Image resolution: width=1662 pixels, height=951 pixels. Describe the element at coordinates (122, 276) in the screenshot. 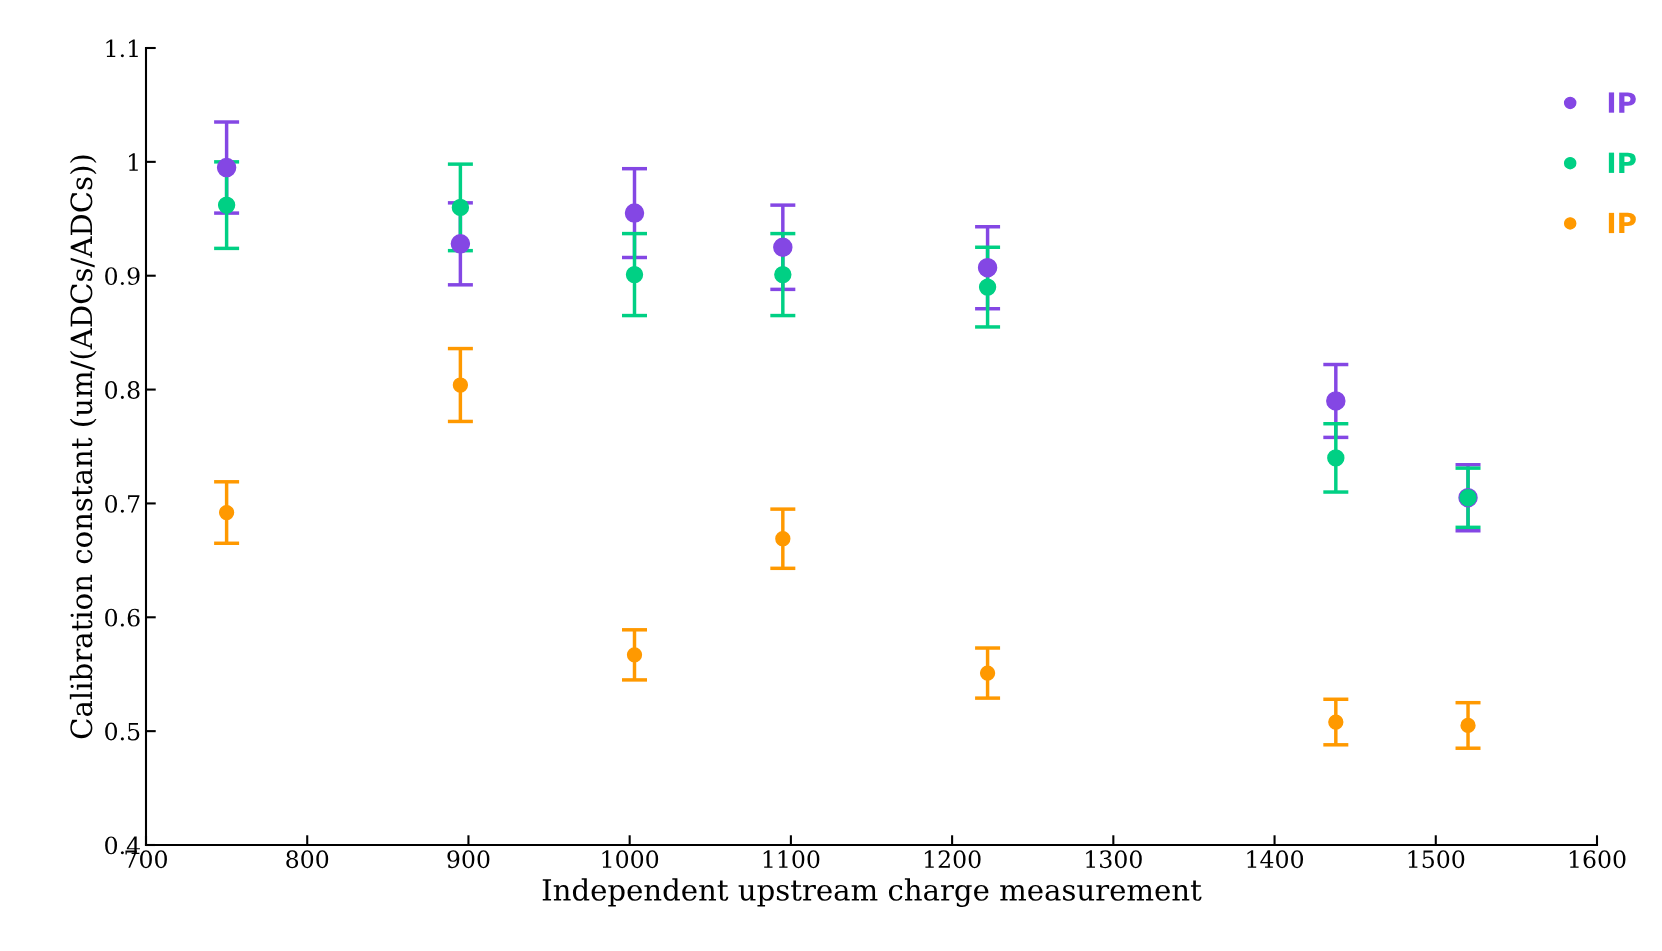

I see `y-tick-label: 0.9` at that location.